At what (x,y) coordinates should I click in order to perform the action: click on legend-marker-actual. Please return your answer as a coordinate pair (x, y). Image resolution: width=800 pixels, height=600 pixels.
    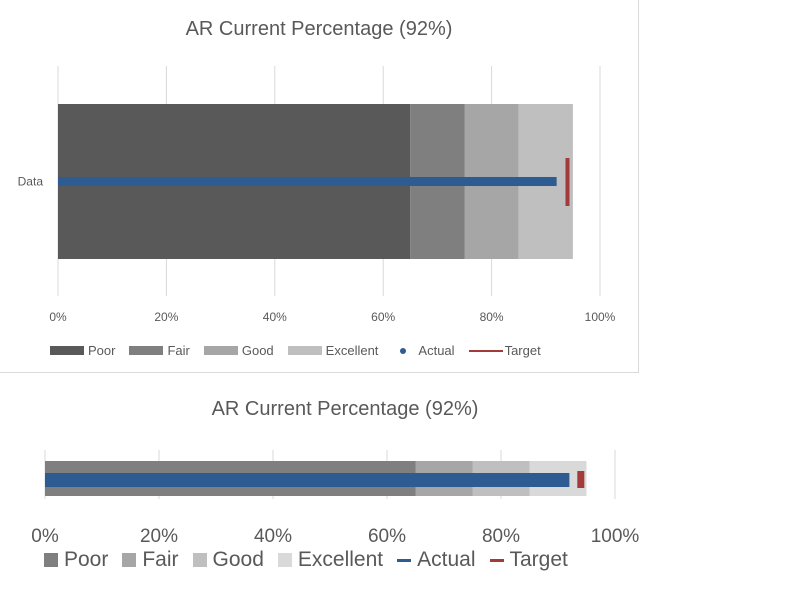
    Looking at the image, I should click on (403, 350).